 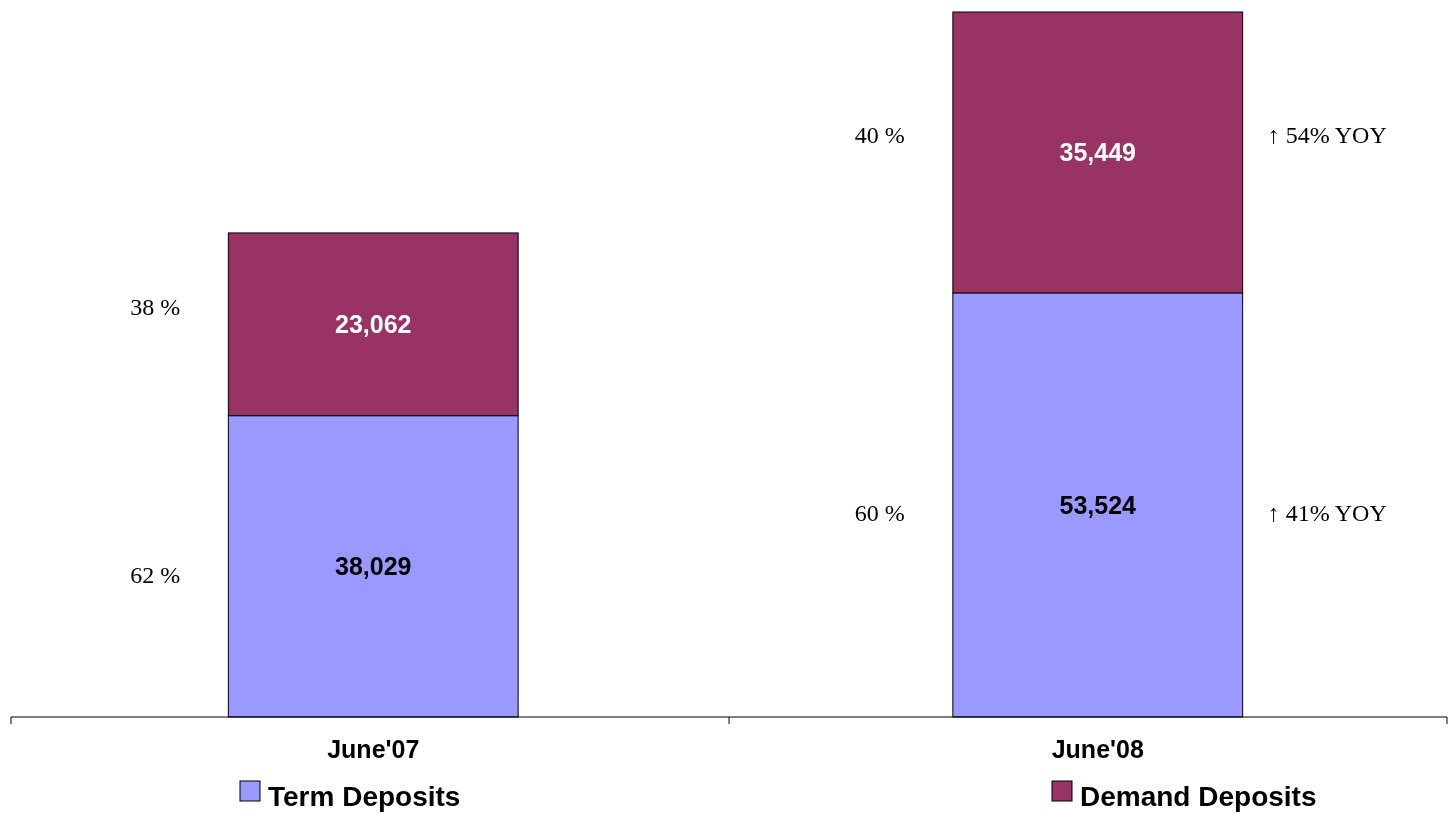 I want to click on legend-label: Demand Deposits, so click(x=1198, y=797).